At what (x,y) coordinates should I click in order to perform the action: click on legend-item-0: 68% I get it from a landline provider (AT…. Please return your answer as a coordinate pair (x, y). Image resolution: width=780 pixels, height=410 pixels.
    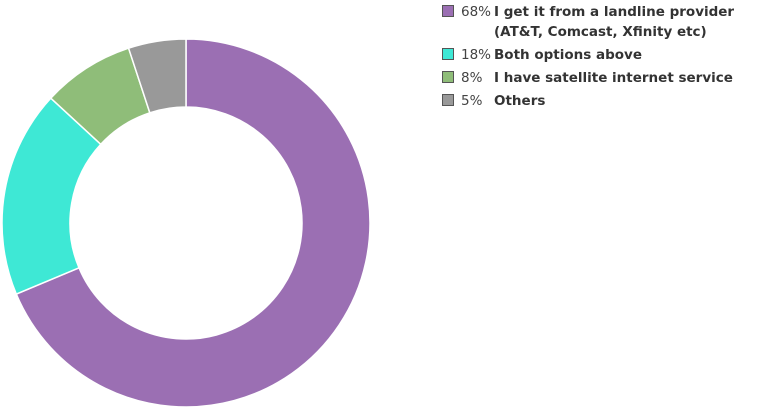
    Looking at the image, I should click on (610, 22).